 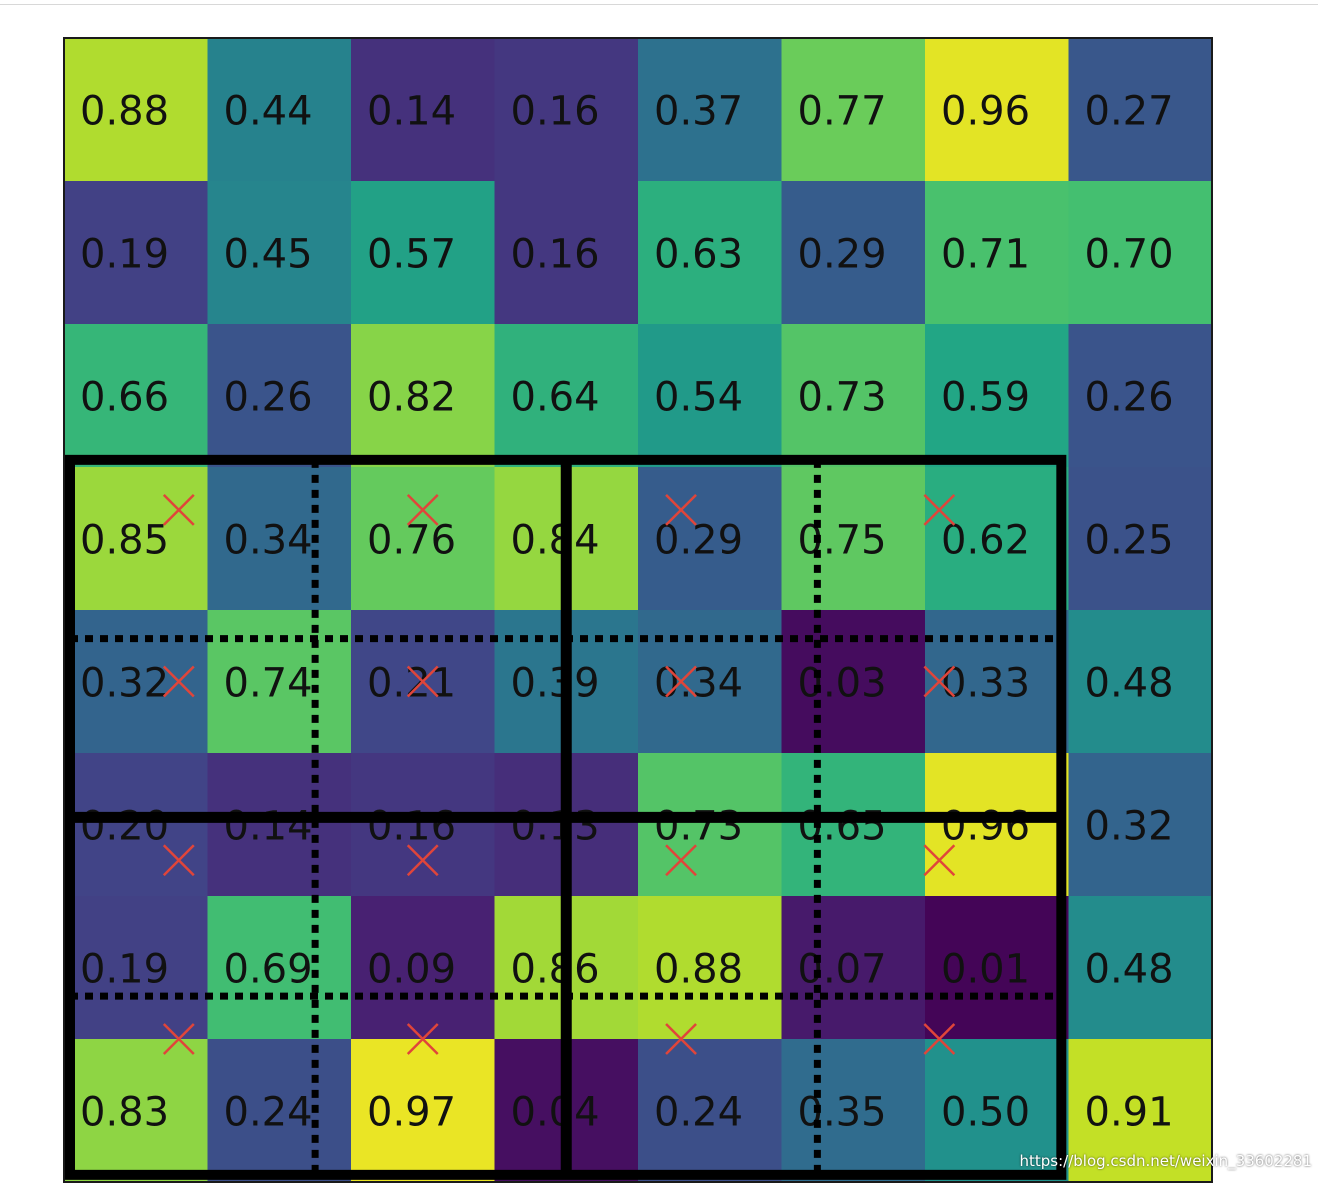 I want to click on heatmap-cell-r7-c1, so click(x=279, y=1111).